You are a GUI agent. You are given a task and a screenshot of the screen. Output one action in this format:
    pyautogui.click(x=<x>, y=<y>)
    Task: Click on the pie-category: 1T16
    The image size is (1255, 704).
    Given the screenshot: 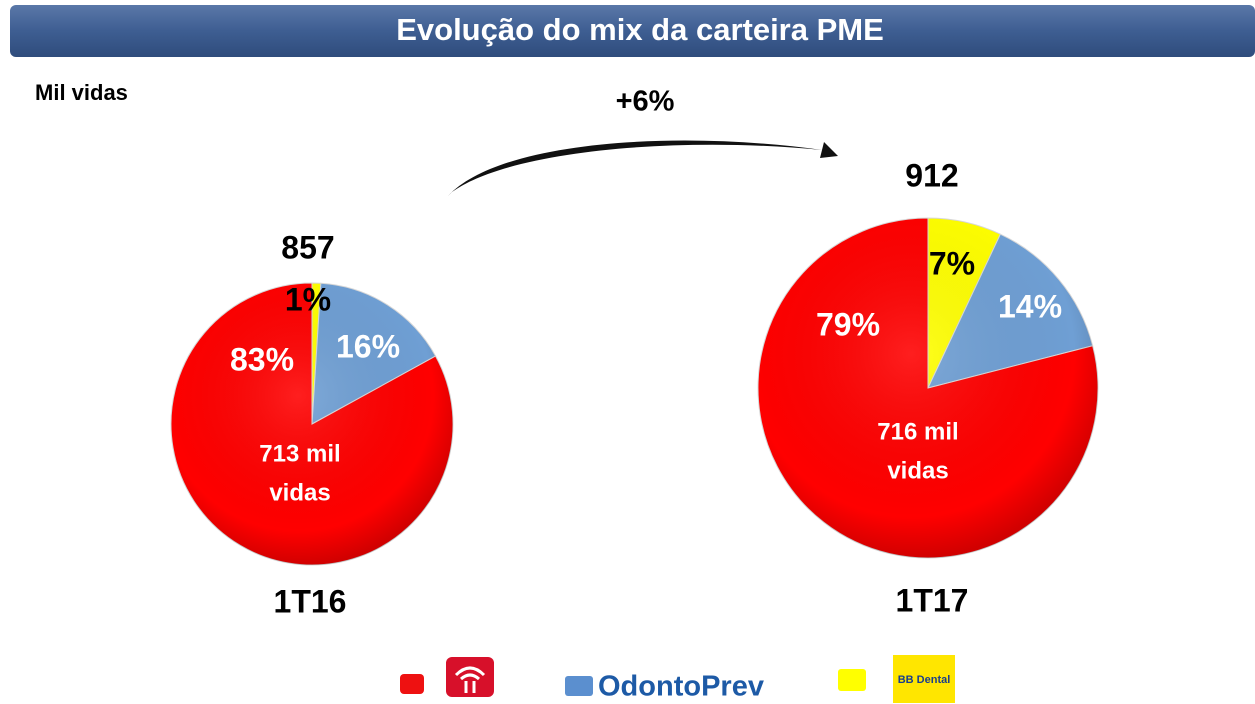 What is the action you would take?
    pyautogui.click(x=310, y=601)
    